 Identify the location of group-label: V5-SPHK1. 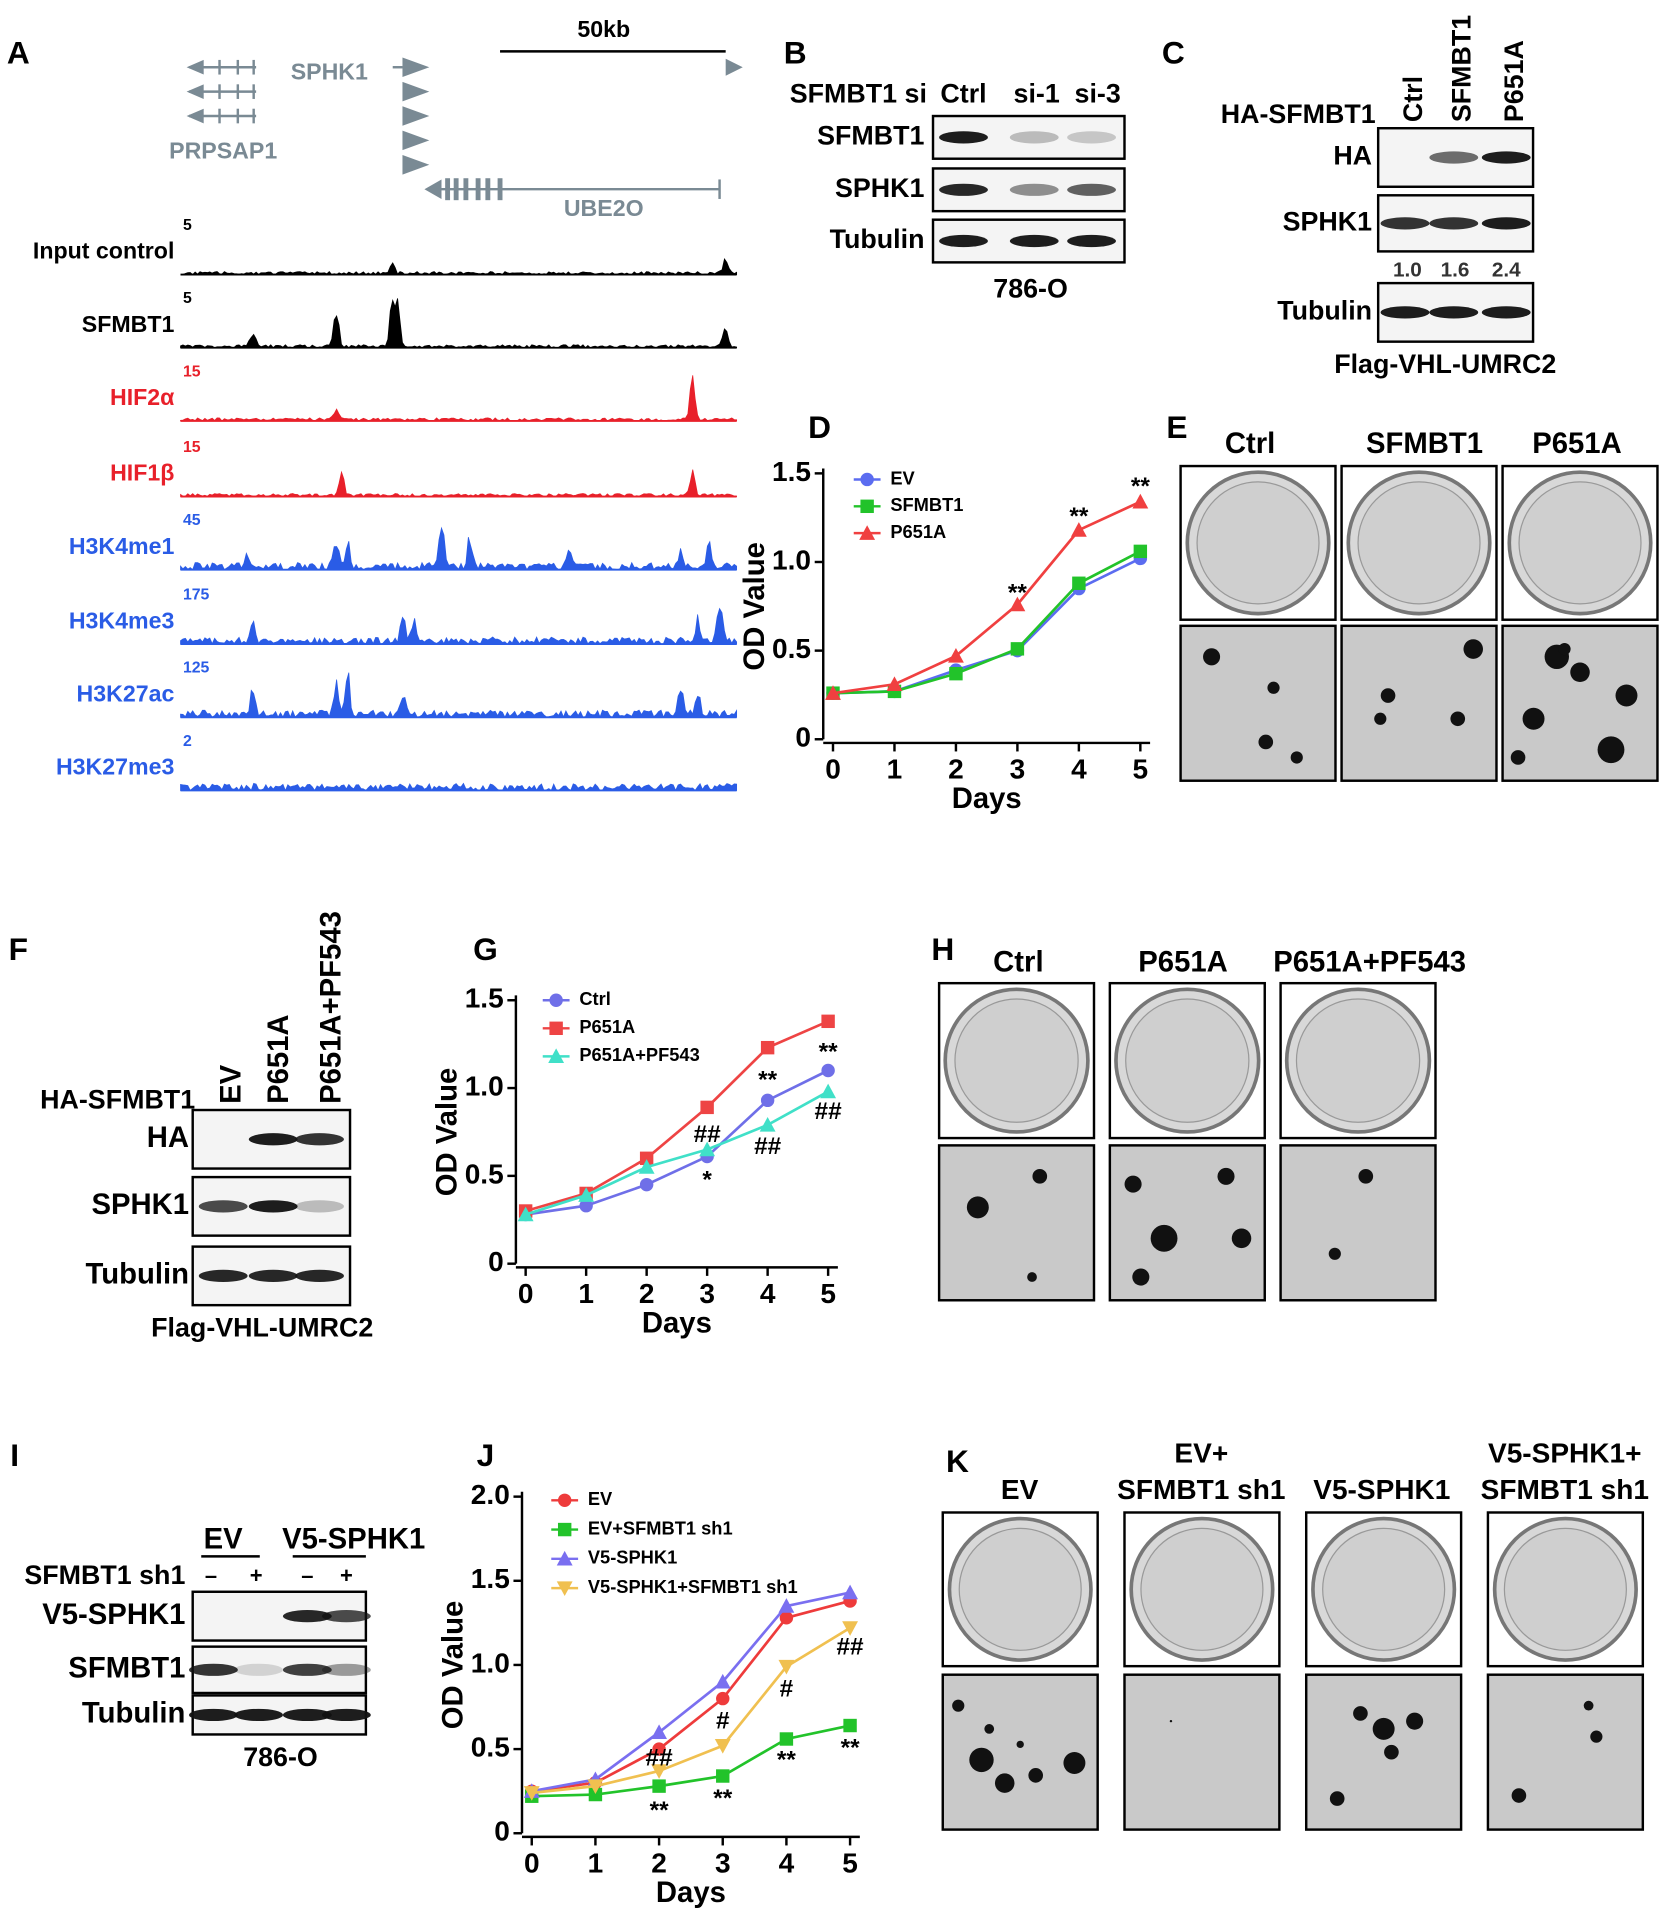
(353, 1539).